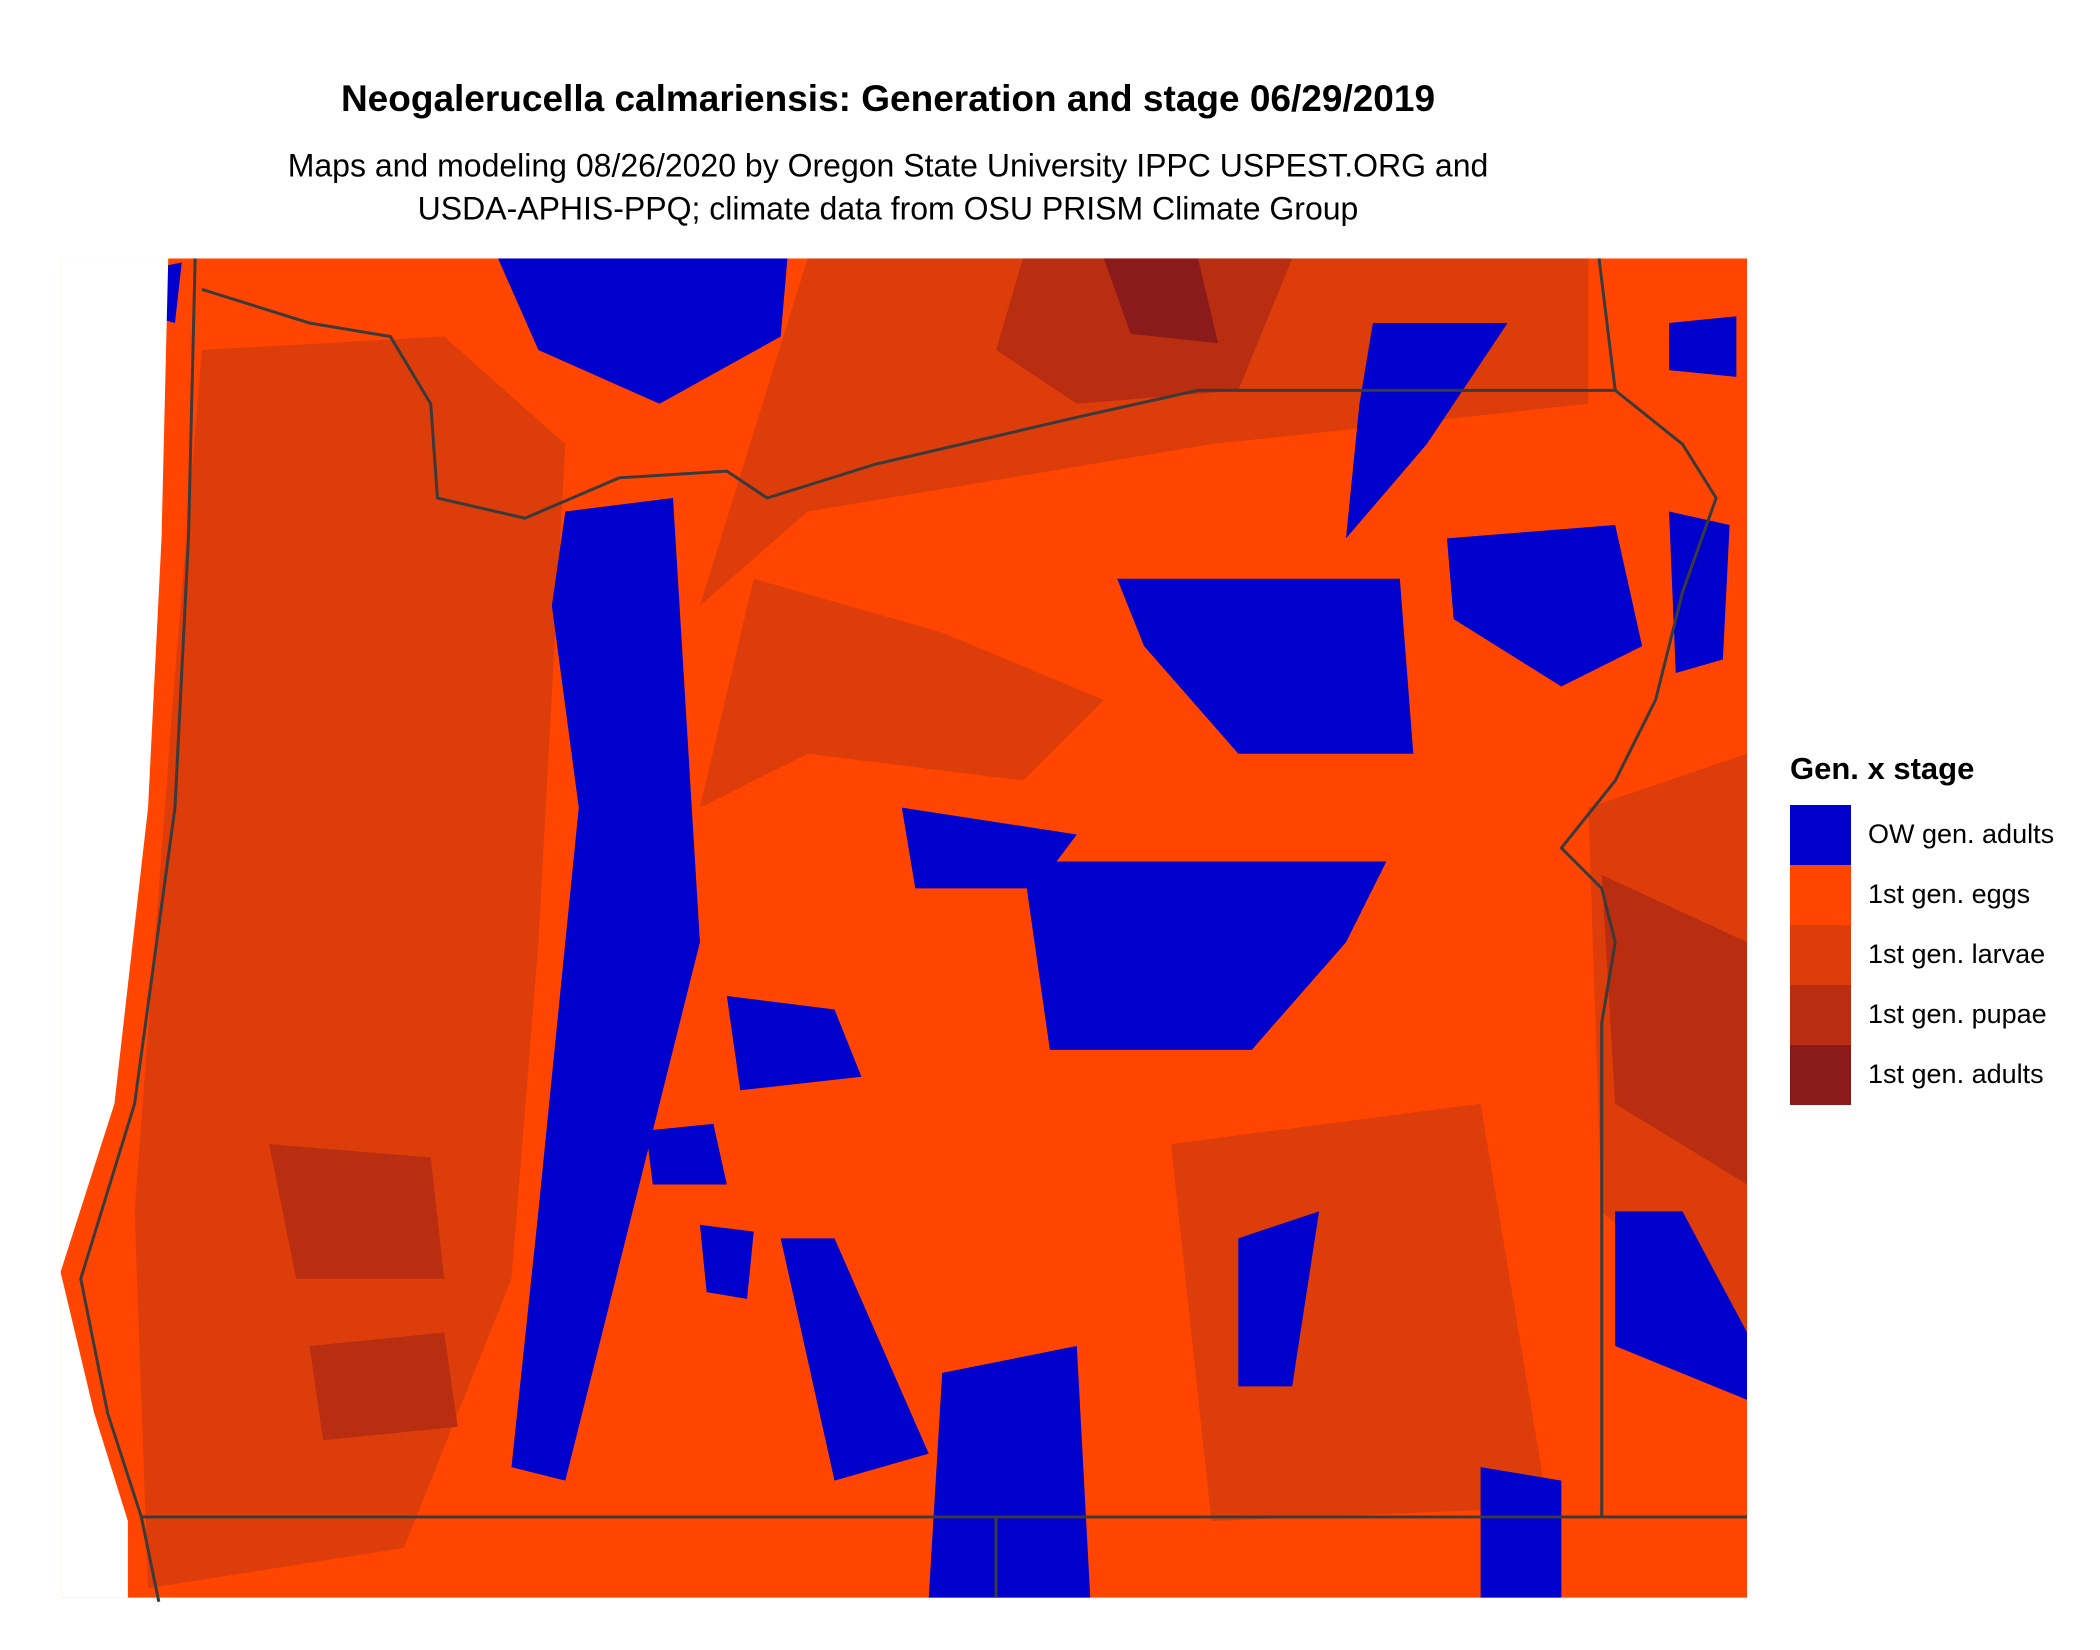 This screenshot has height=1650, width=2100. I want to click on legend-label: 1st gen. eggs, so click(1949, 894).